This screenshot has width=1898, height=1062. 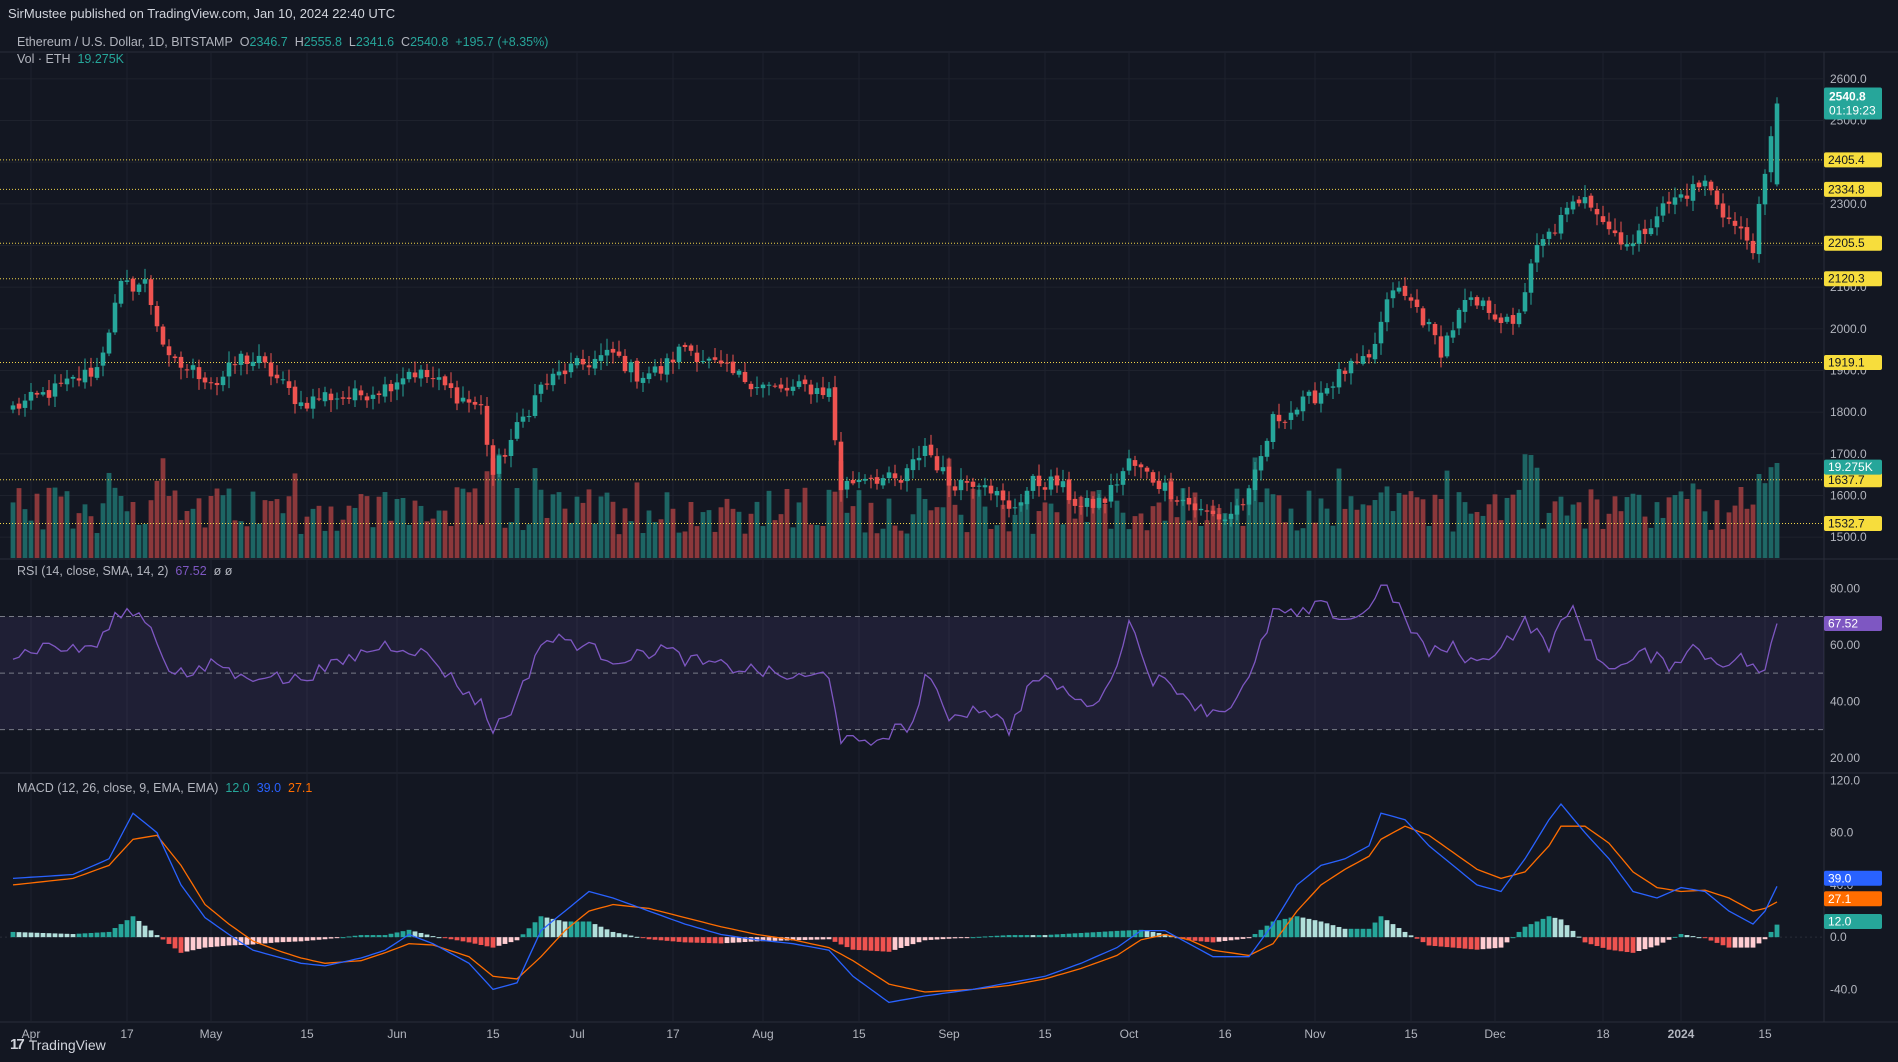 I want to click on macd-tick-label: -40.0, so click(x=1844, y=989).